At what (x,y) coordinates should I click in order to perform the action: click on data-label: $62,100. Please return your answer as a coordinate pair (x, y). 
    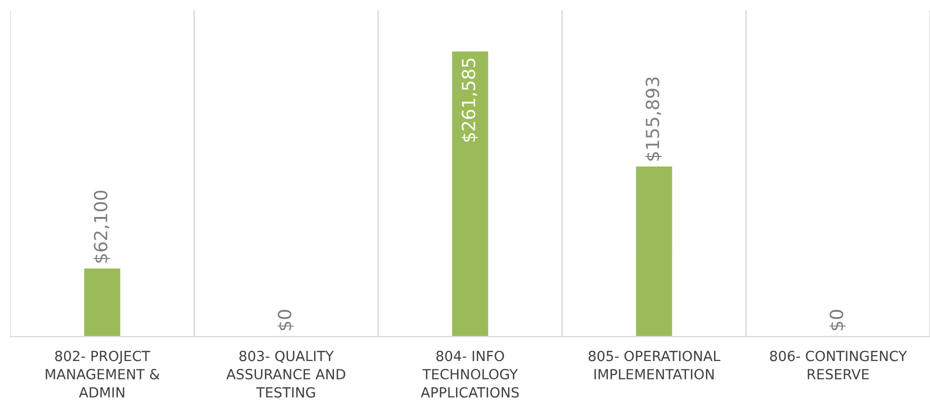
    Looking at the image, I should click on (101, 226).